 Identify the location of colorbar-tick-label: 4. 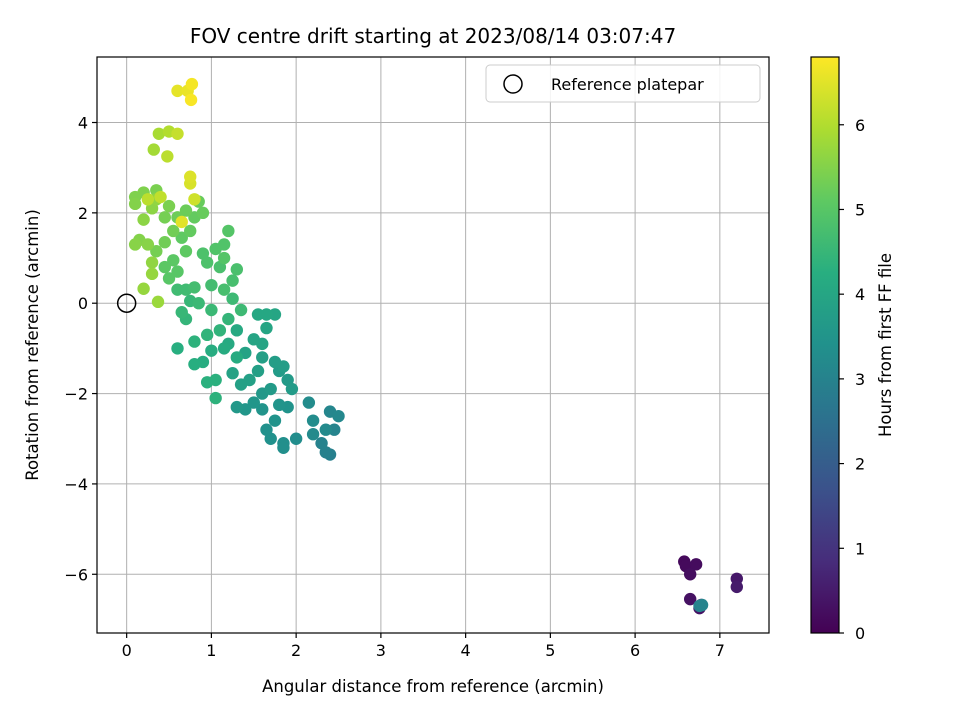
(860, 294).